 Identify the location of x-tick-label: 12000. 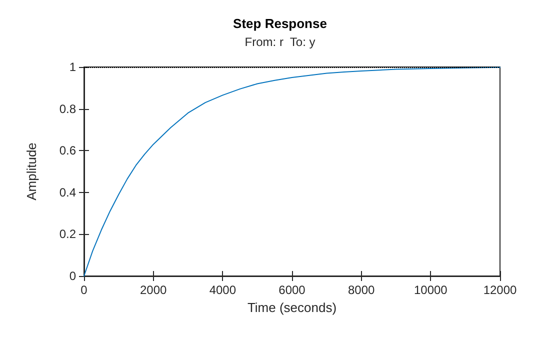
(500, 290).